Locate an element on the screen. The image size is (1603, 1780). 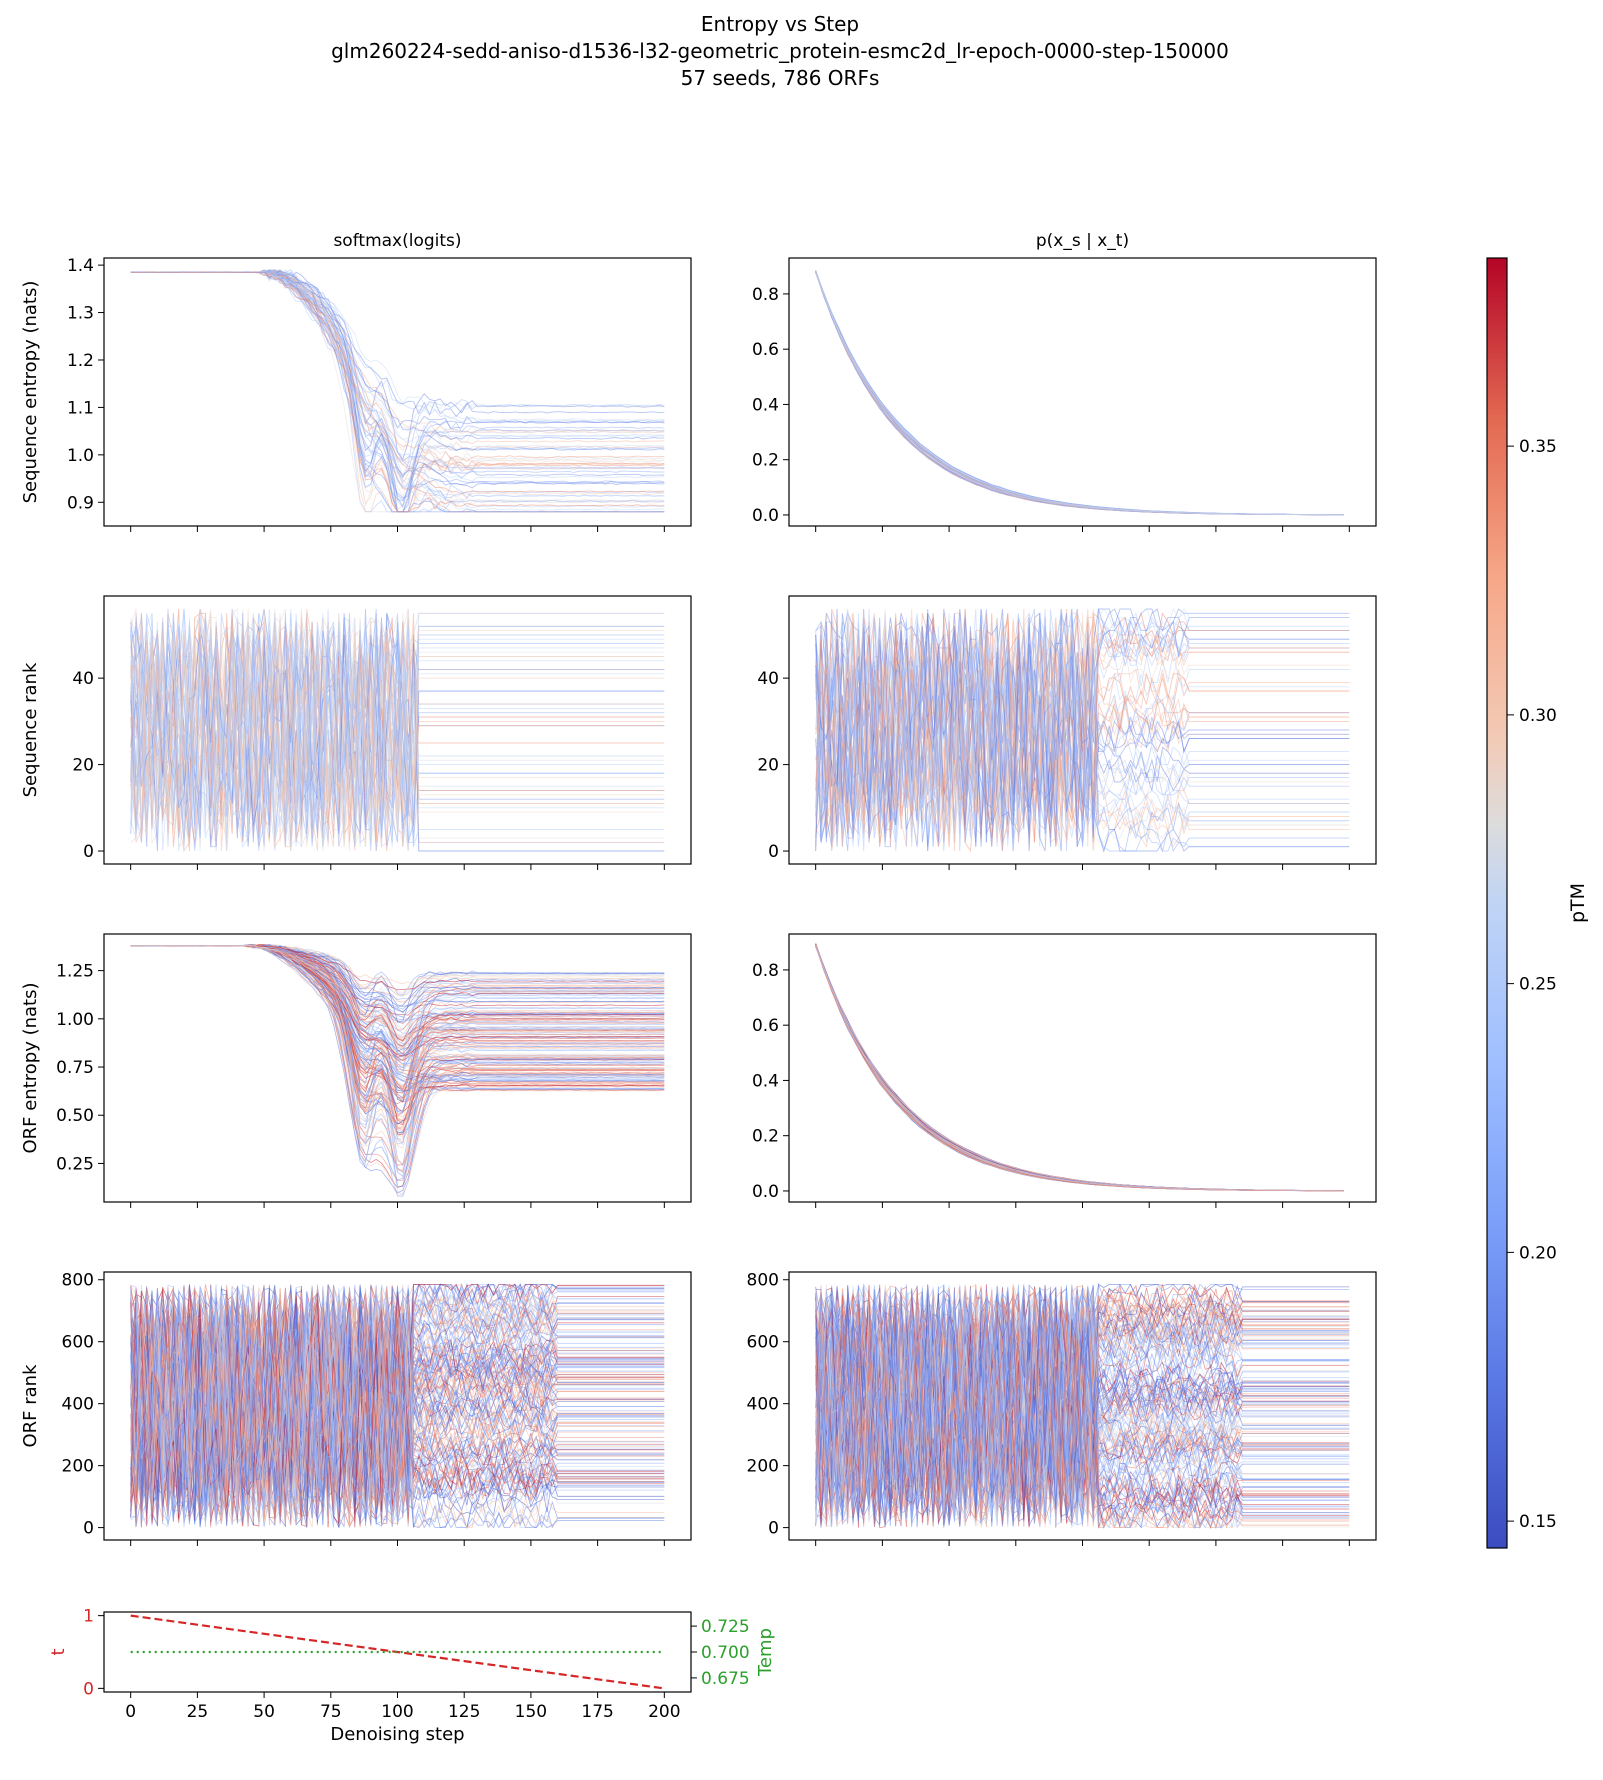
y-tick-label: 1.2 is located at coordinates (80, 361).